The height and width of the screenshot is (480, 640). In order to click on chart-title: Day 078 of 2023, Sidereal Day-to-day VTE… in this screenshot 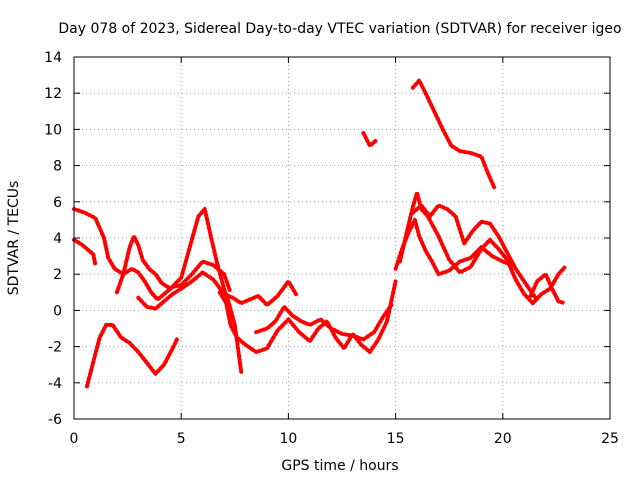, I will do `click(339, 29)`.